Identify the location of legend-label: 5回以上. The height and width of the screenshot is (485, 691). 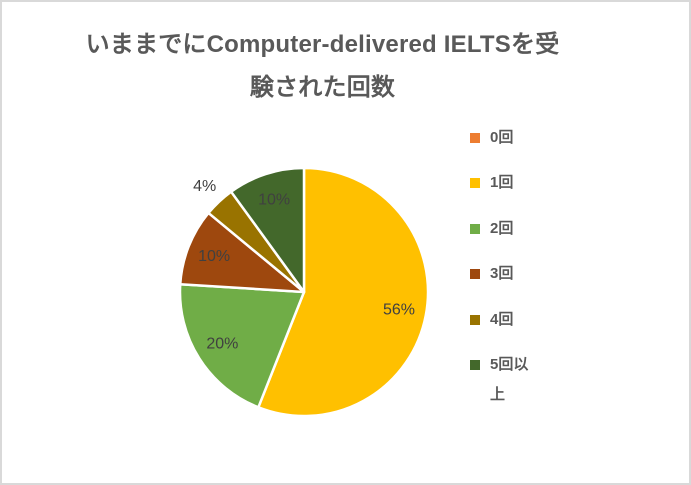
(509, 379).